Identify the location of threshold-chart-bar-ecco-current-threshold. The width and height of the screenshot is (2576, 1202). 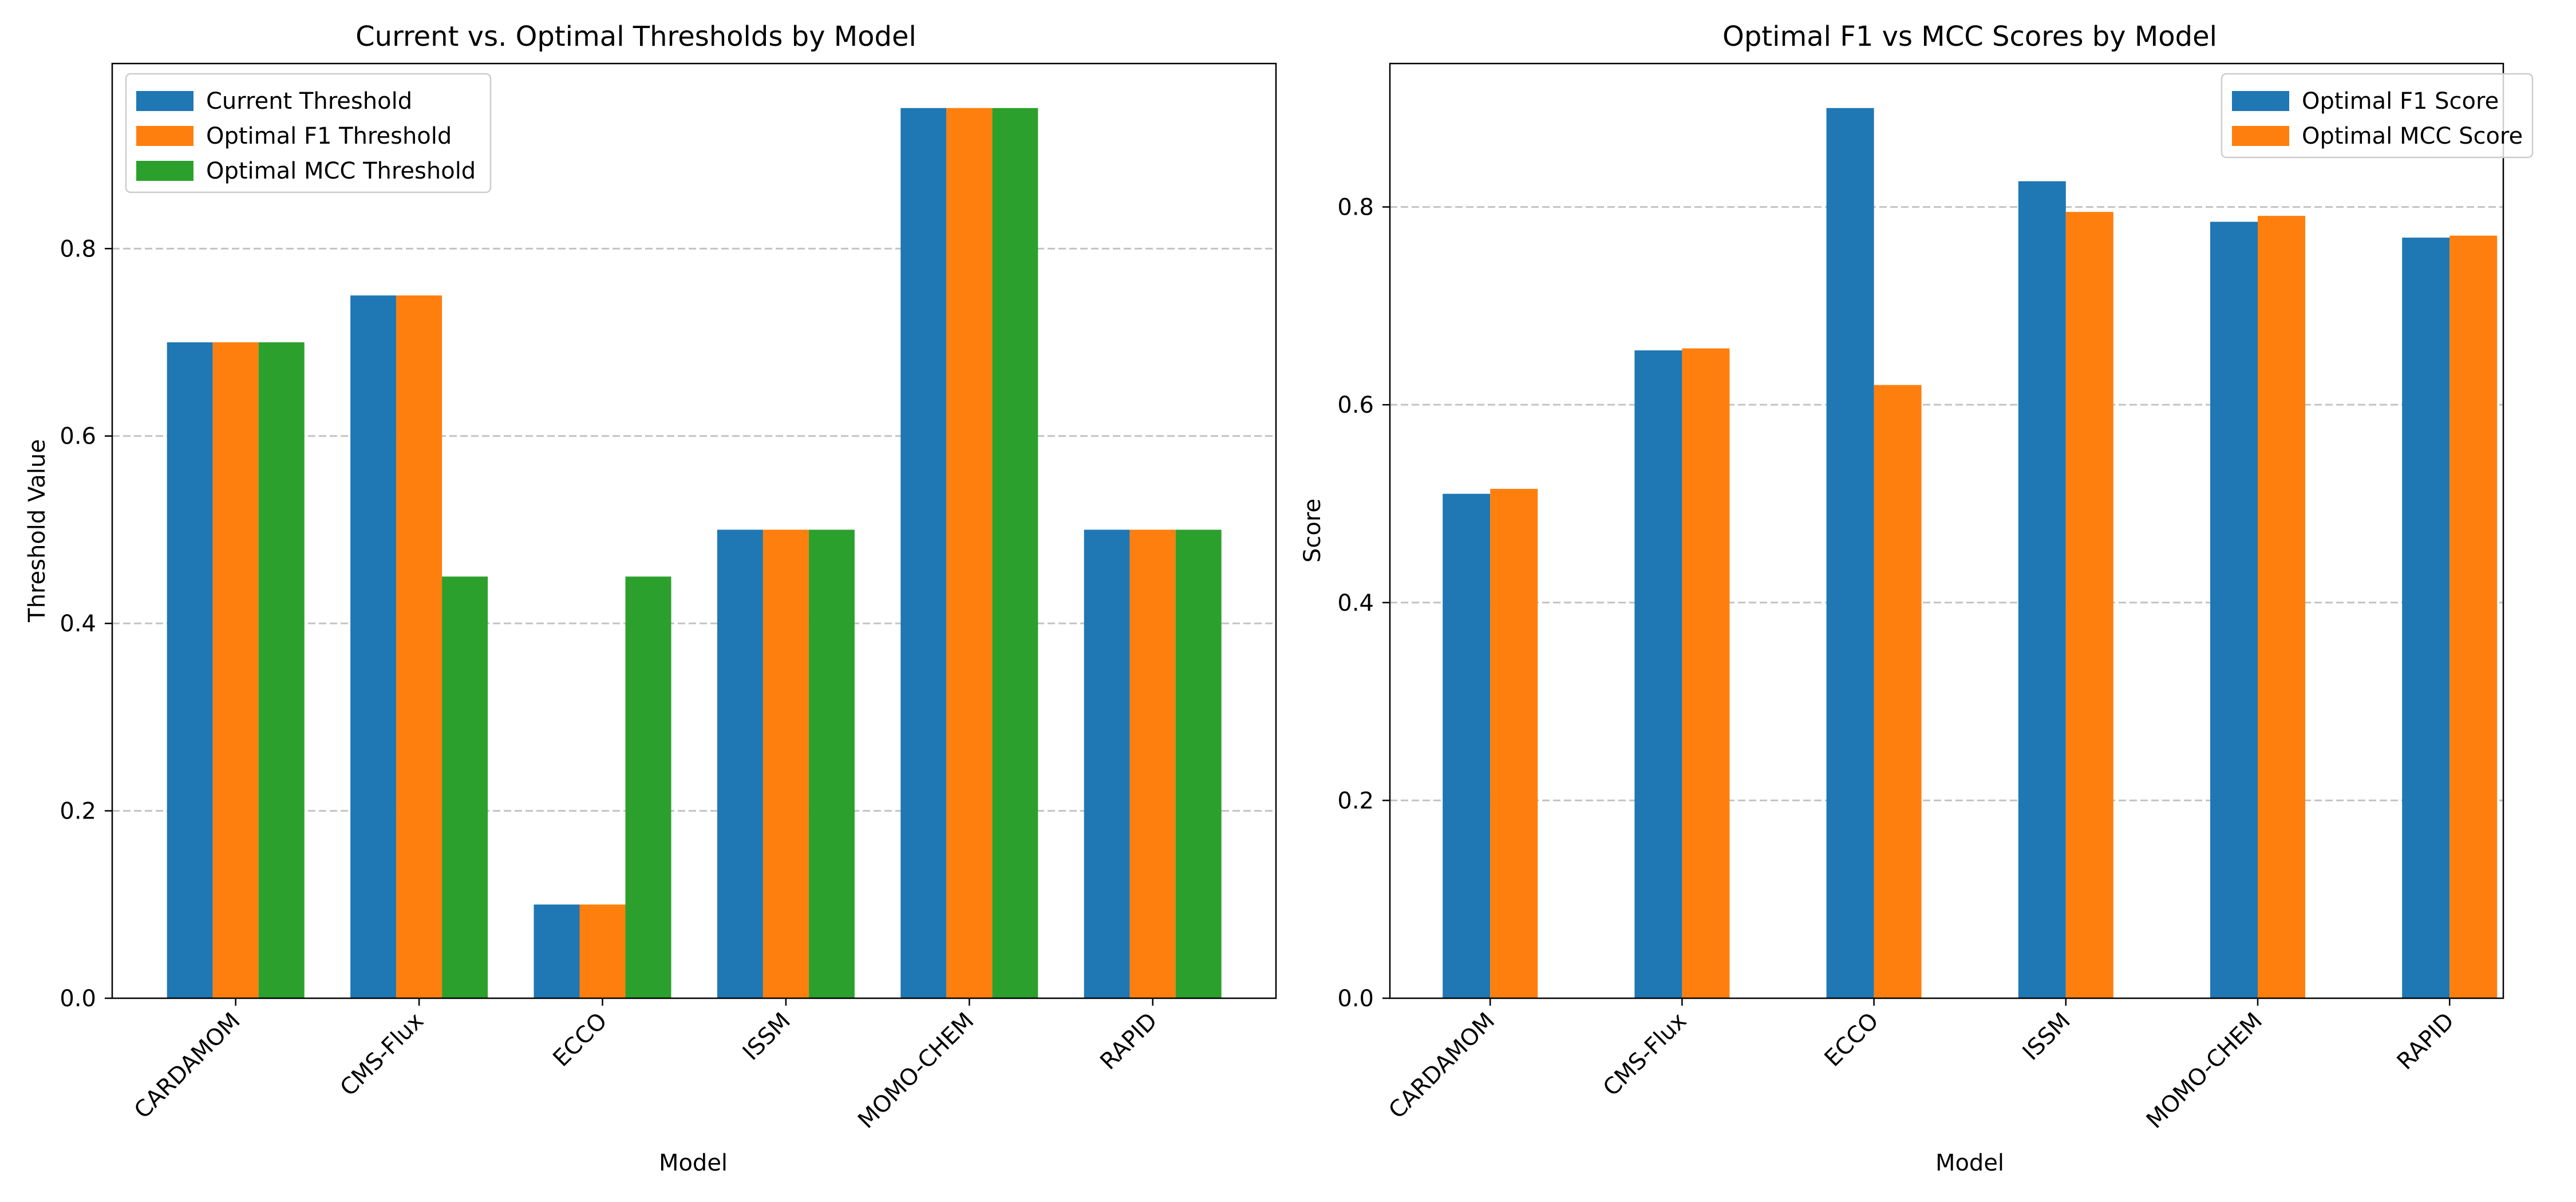
(557, 951).